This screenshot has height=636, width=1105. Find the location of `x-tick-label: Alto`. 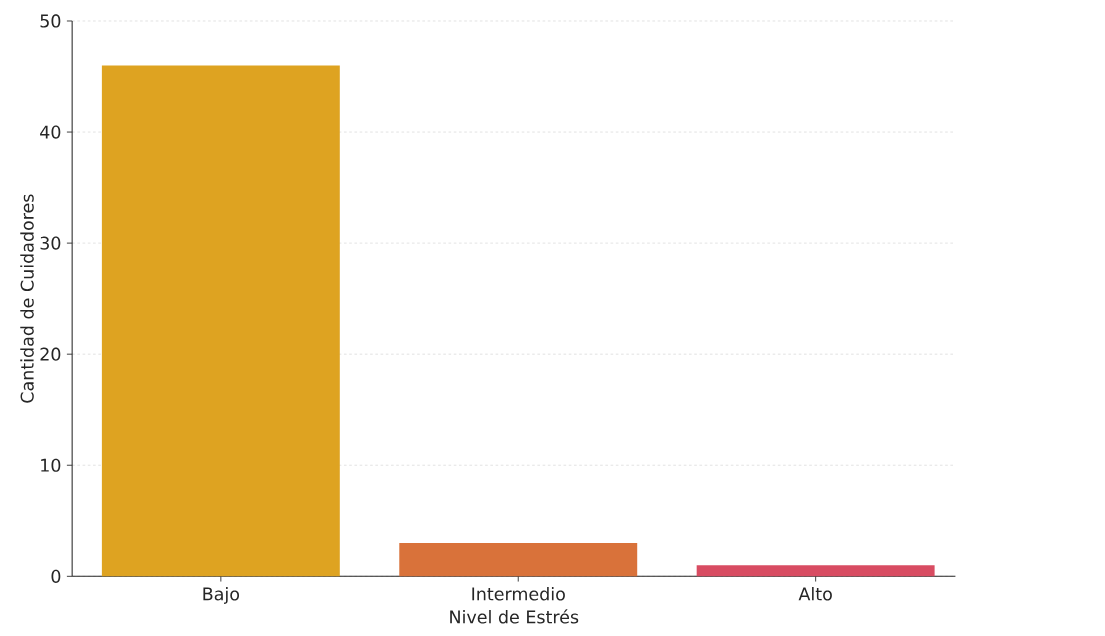

x-tick-label: Alto is located at coordinates (815, 594).